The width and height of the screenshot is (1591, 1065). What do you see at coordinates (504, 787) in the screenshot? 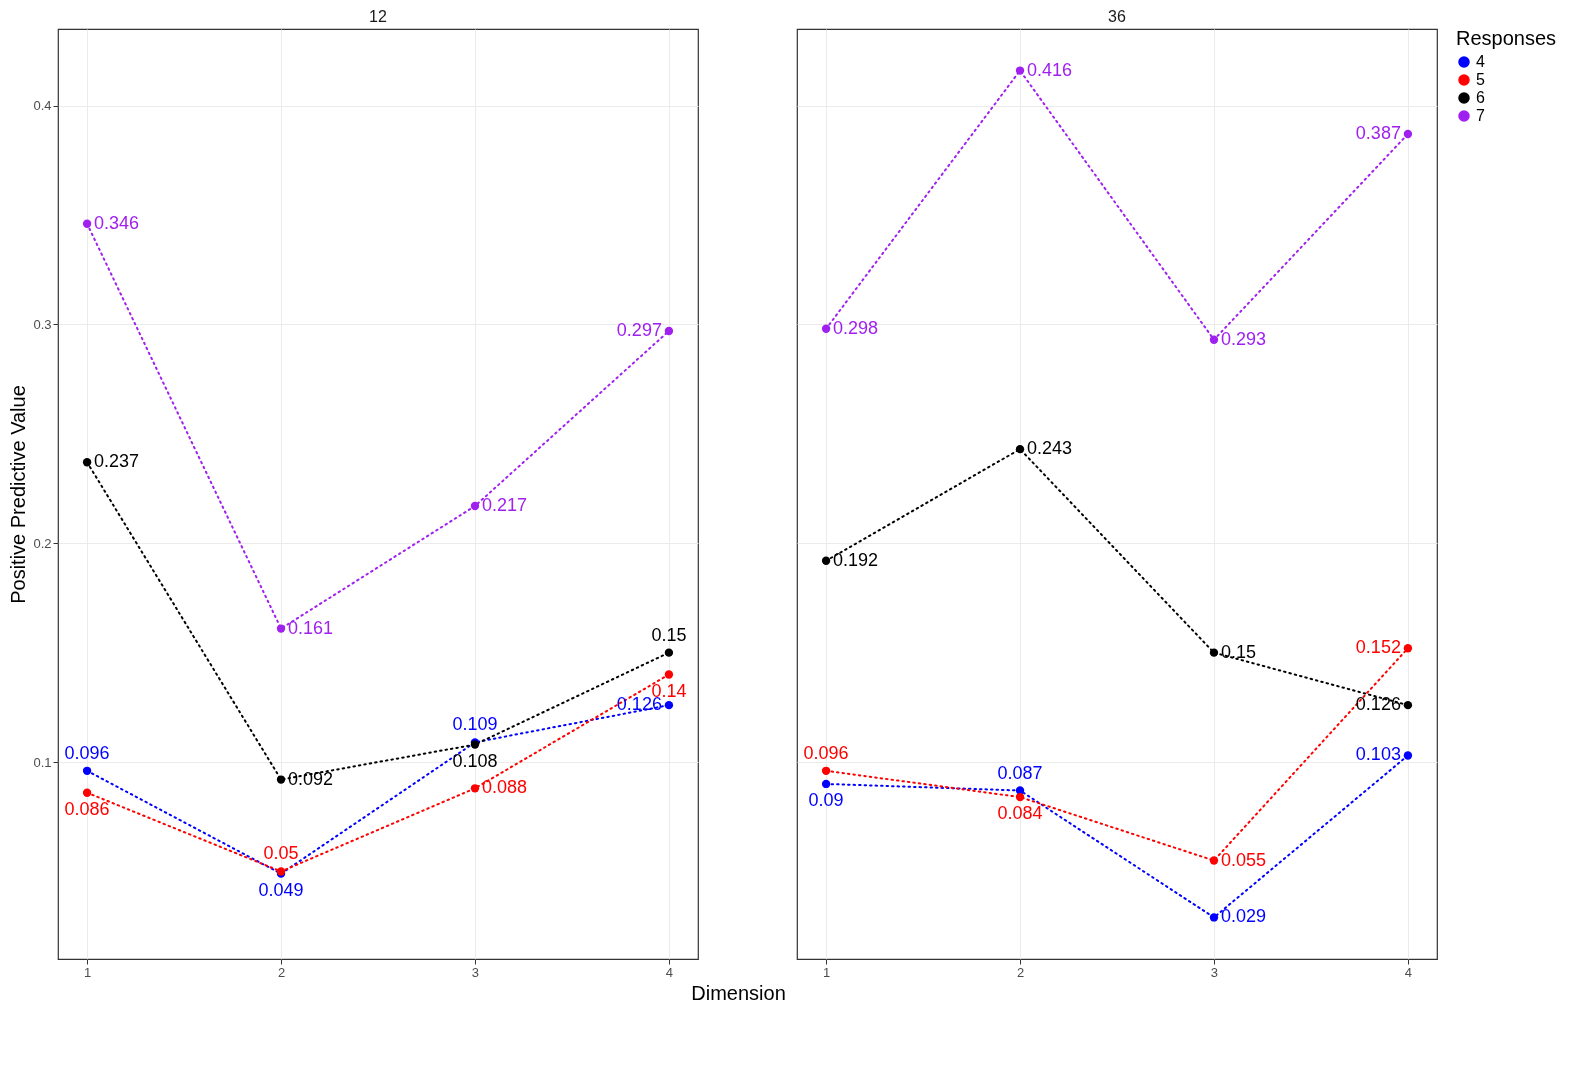
I see `data-label: 0.088` at bounding box center [504, 787].